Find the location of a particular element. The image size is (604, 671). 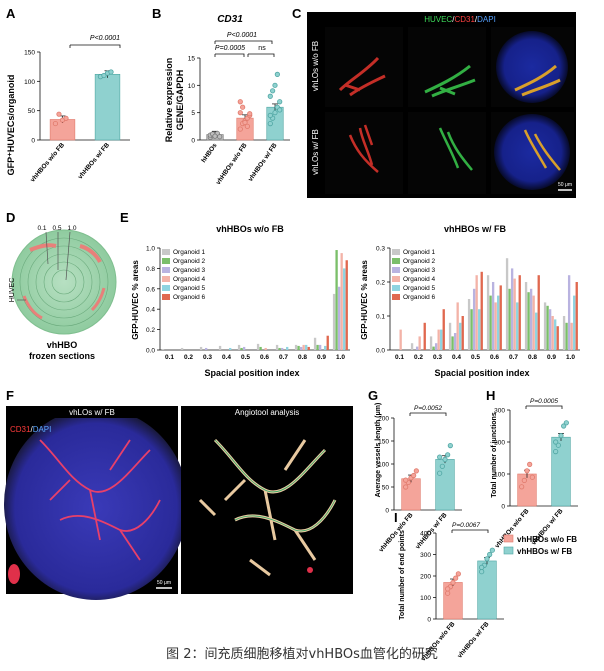

x-tick-label: 0.4 is located at coordinates (226, 357).